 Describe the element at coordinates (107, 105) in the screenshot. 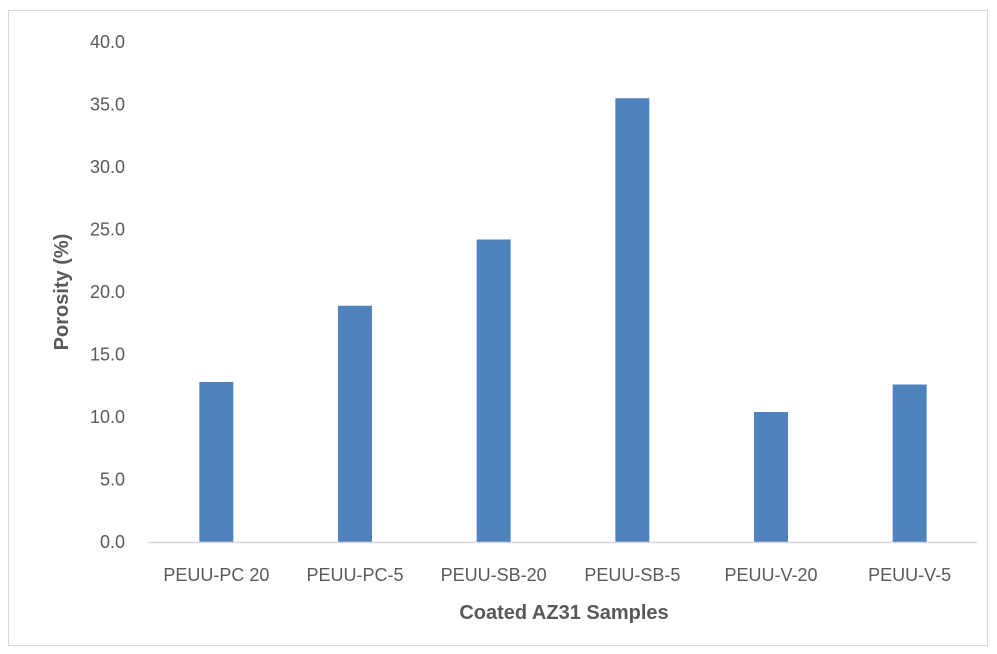

I see `y-tick-label: 35.0` at that location.